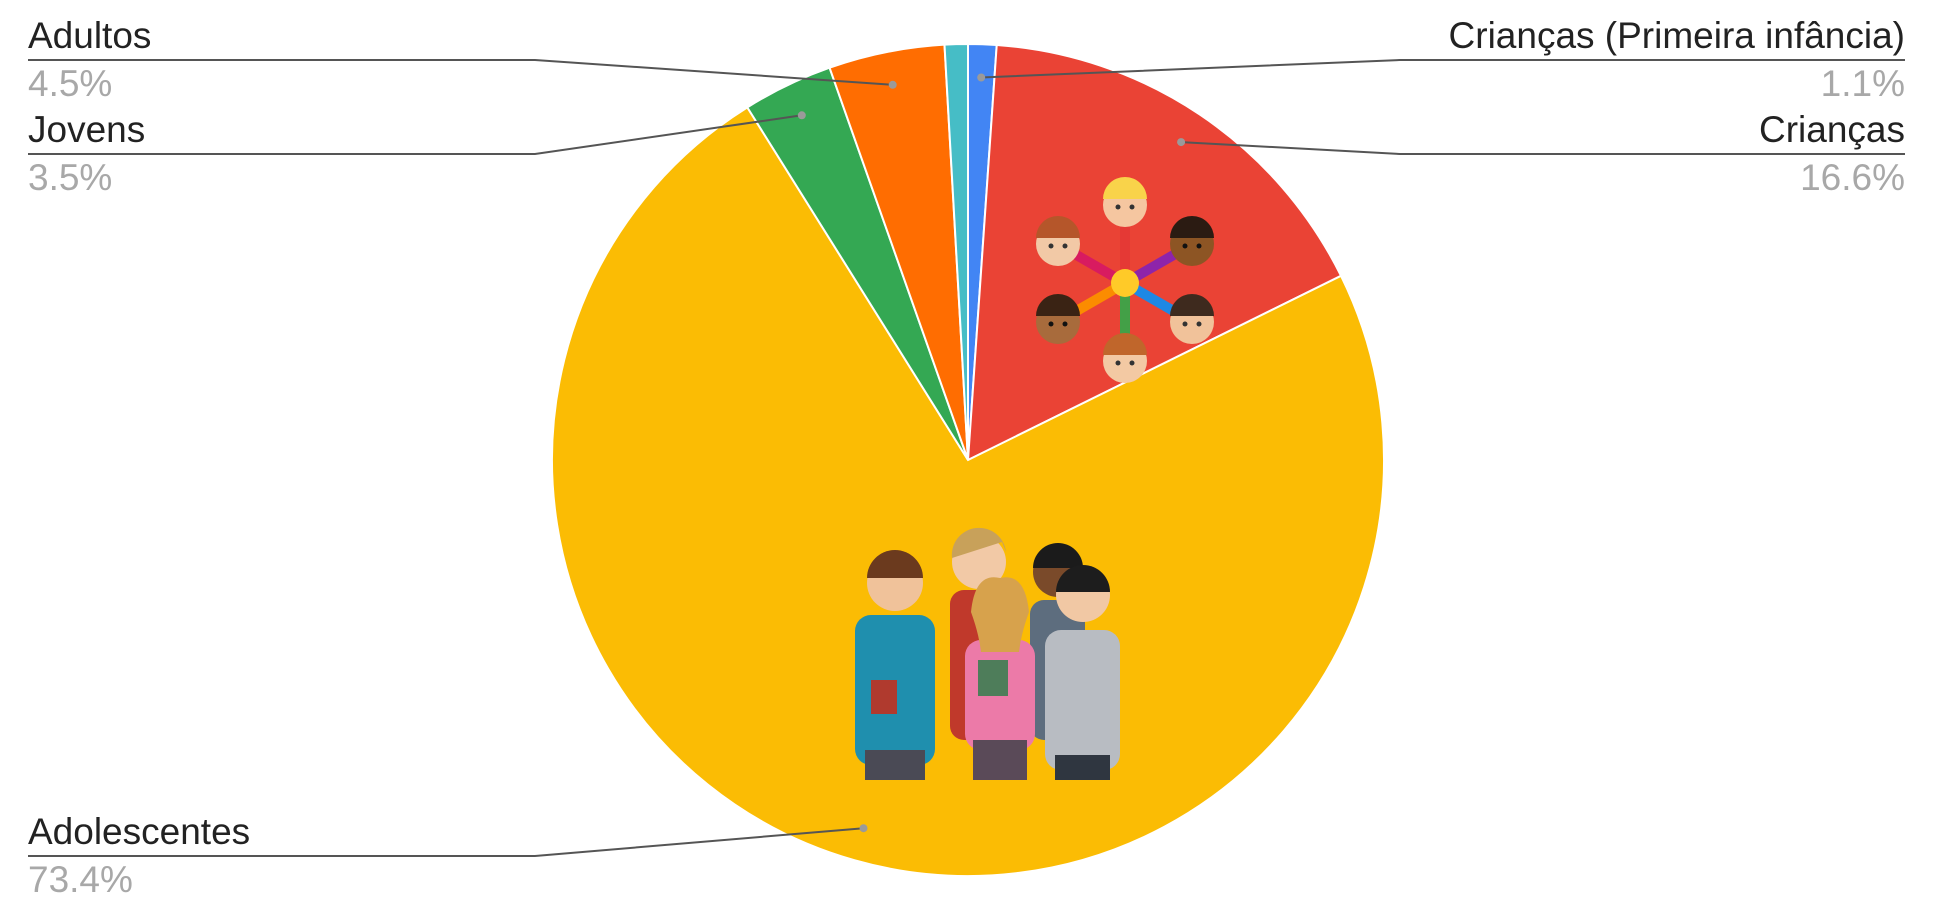  Describe the element at coordinates (863, 828) in the screenshot. I see `leader-dot-adolescentes` at that location.